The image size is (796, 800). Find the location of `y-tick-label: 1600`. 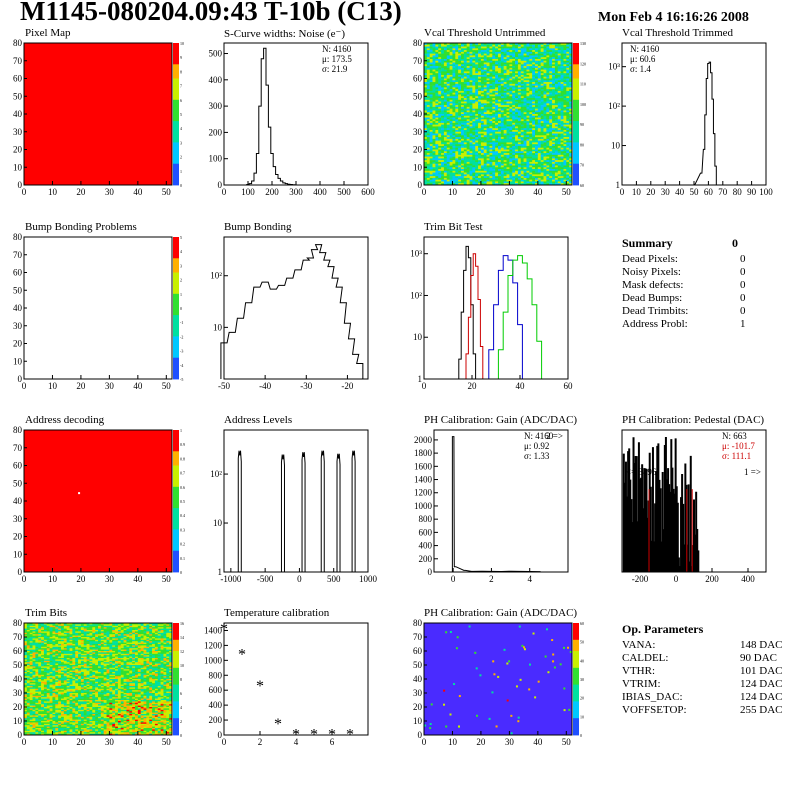

y-tick-label: 1600 is located at coordinates (423, 466).